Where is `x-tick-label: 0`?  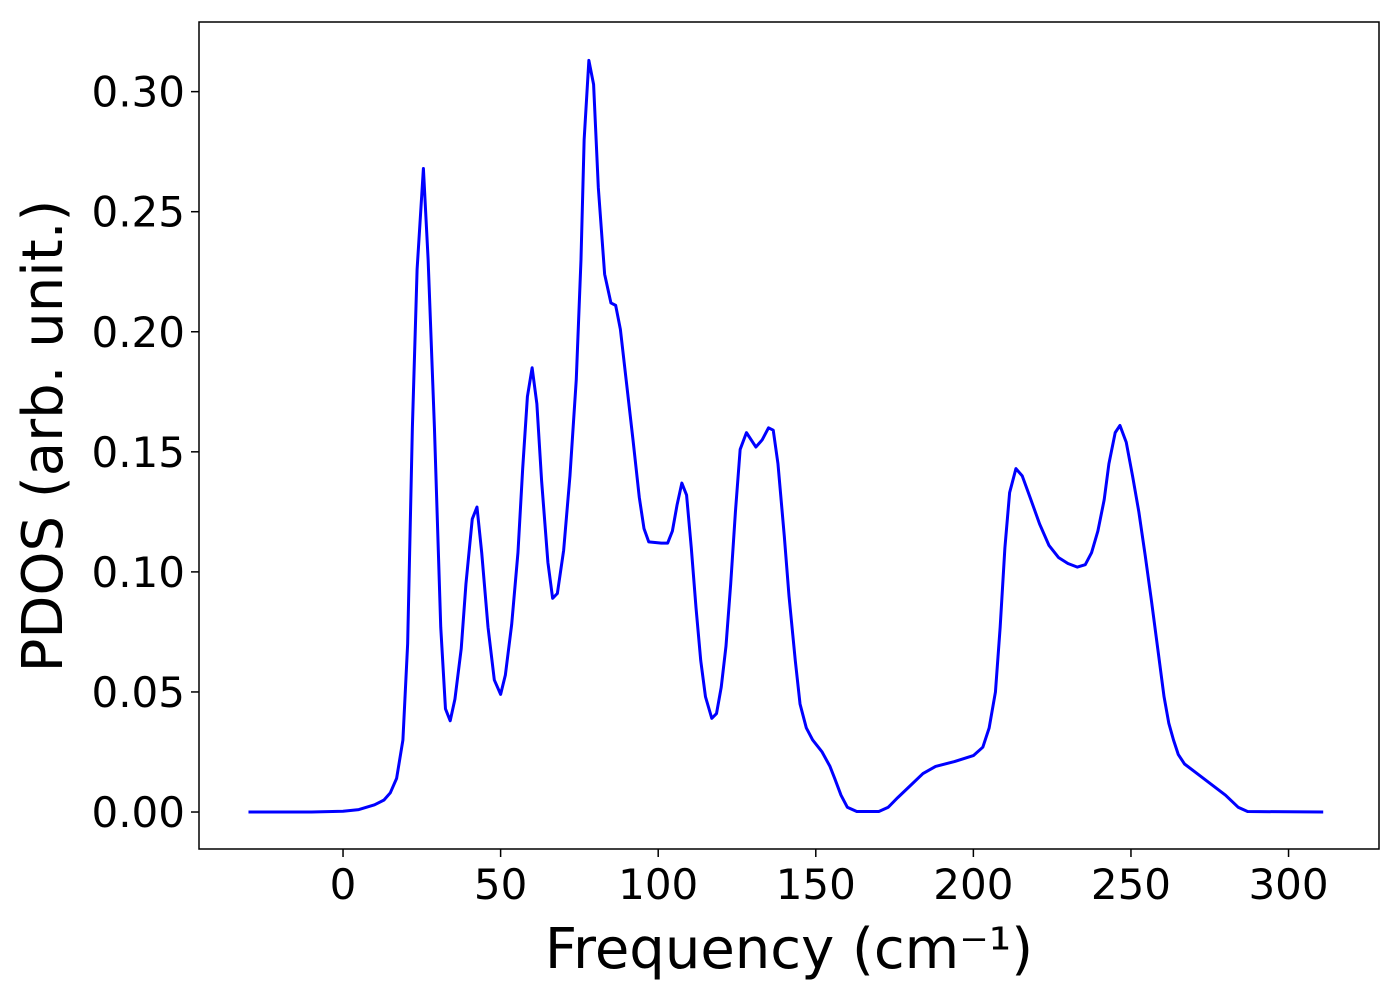
x-tick-label: 0 is located at coordinates (343, 884).